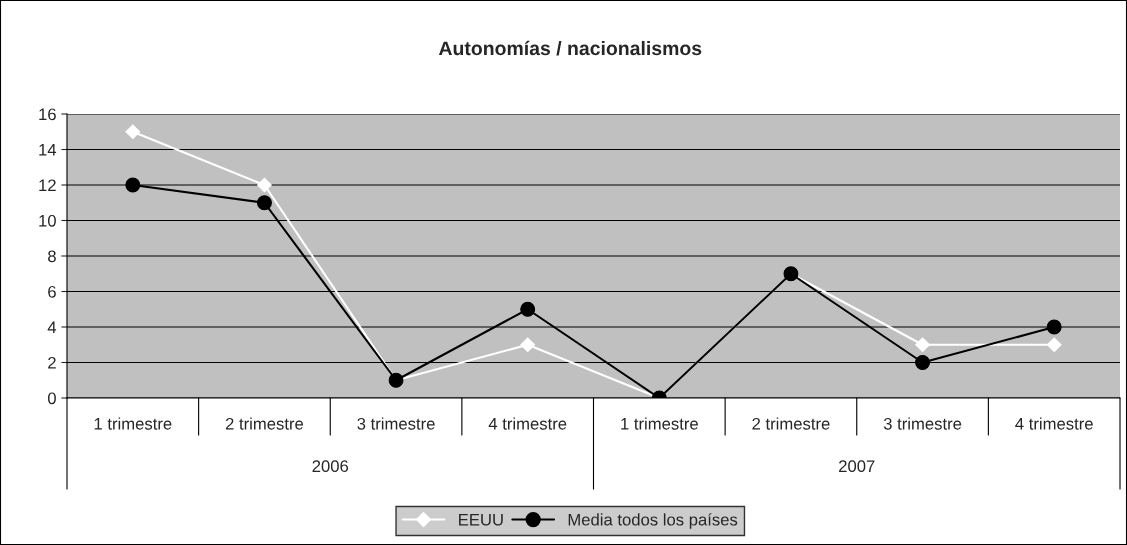 Image resolution: width=1127 pixels, height=545 pixels. I want to click on text: 2006, so click(330, 466).